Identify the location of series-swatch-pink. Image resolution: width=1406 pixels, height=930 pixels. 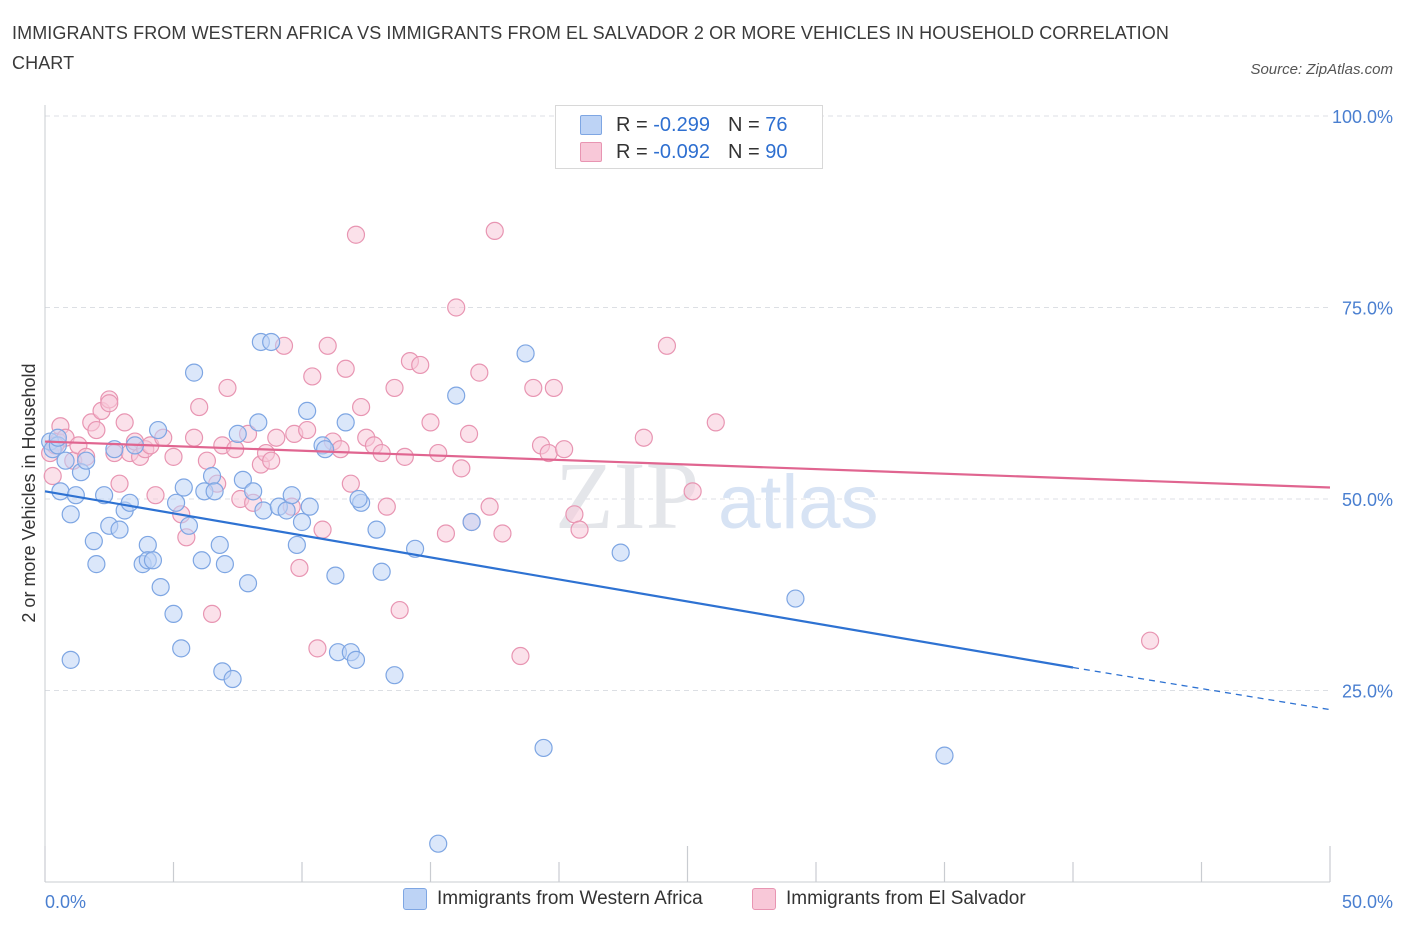
(764, 899).